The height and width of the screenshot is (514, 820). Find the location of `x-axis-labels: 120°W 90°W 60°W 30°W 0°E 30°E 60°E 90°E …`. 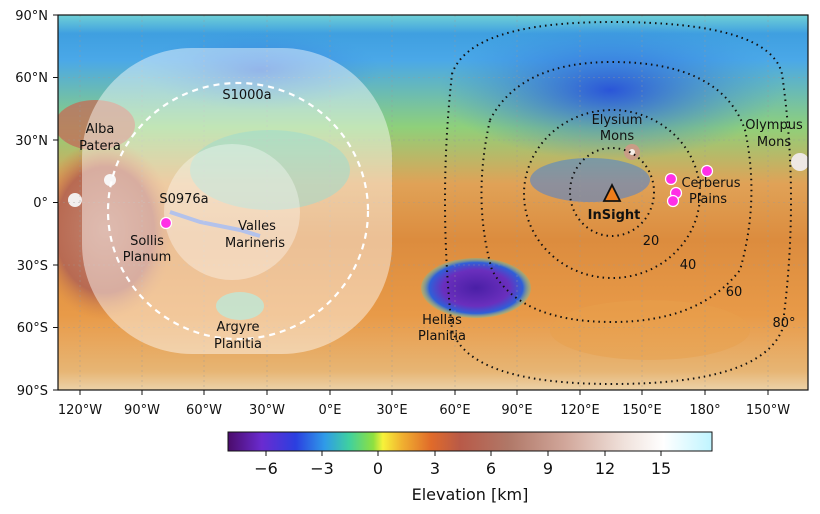

x-axis-labels: 120°W 90°W 60°W 30°W 0°E 30°E 60°E 90°E … is located at coordinates (424, 410).